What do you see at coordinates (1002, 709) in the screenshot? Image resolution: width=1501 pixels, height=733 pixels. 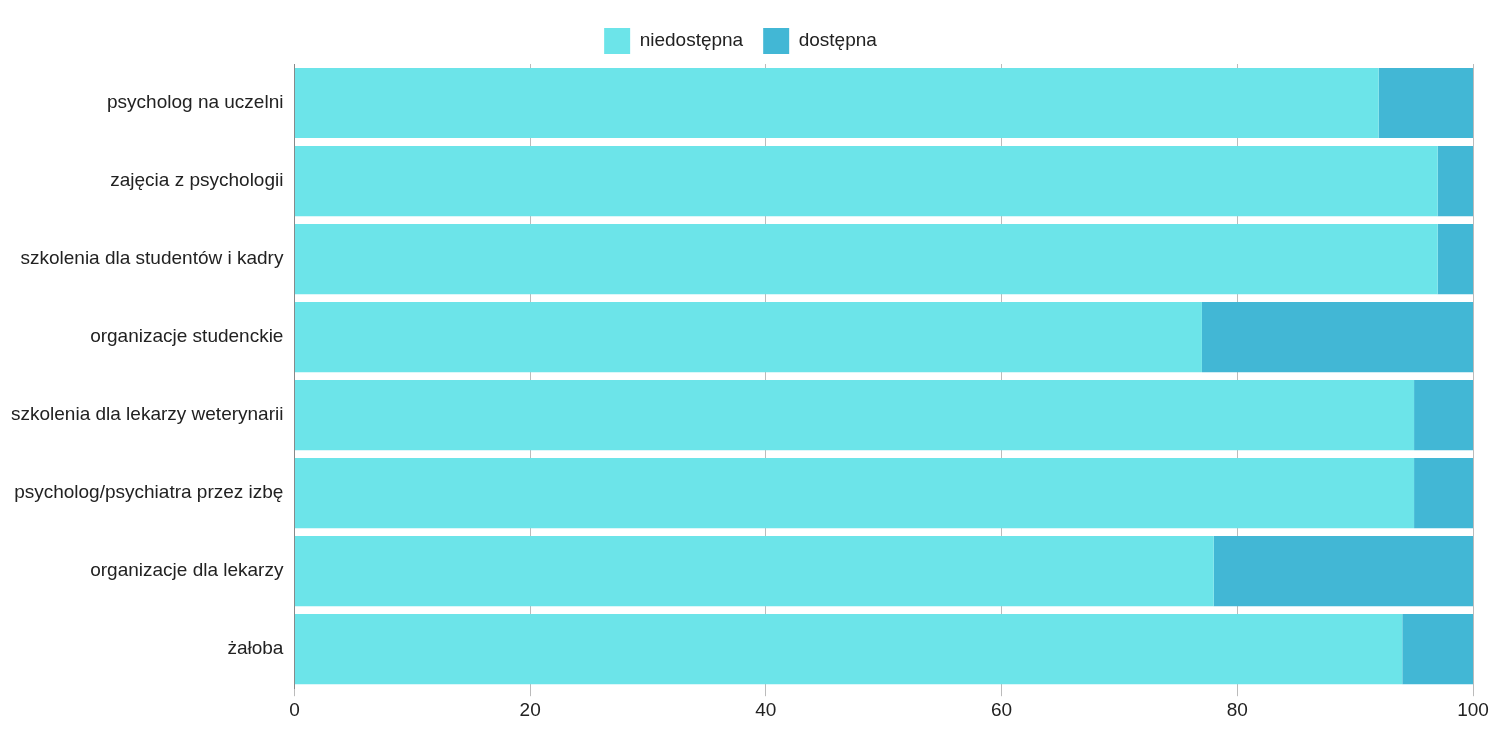 I see `x-tick-label: 60` at bounding box center [1002, 709].